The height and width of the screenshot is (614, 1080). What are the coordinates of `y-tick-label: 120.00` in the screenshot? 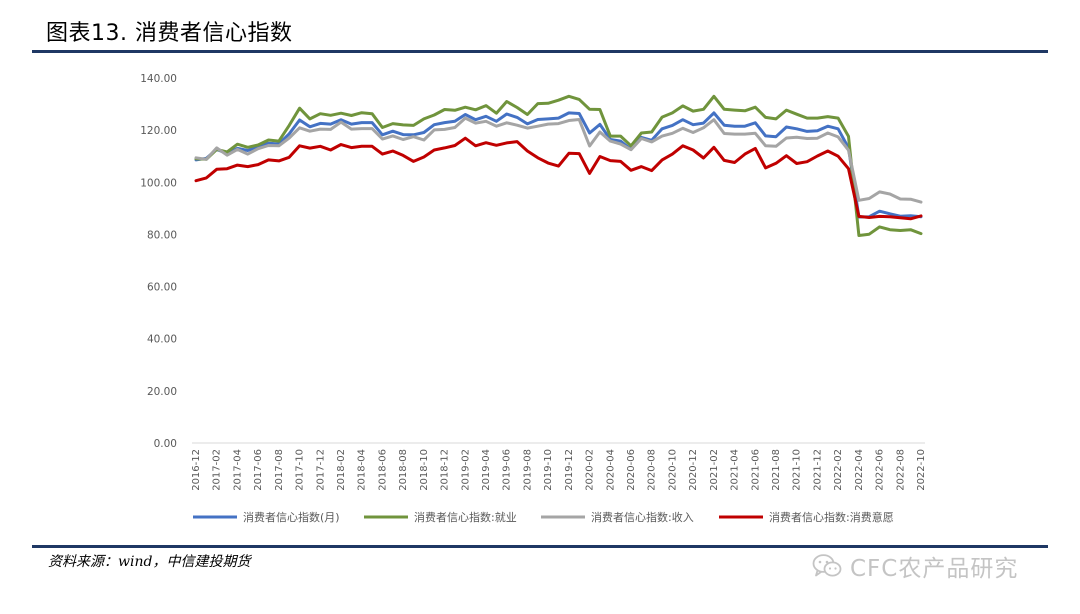 It's located at (158, 131).